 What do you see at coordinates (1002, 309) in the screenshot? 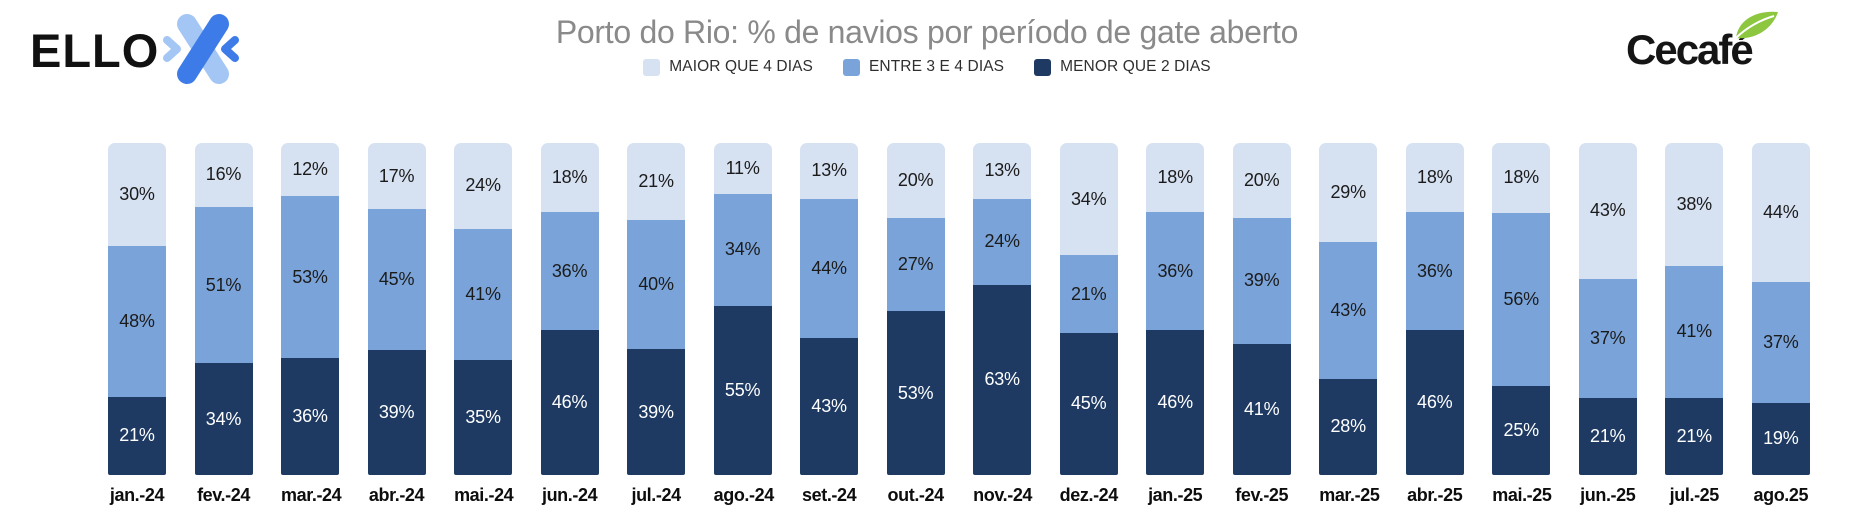
I see `stacked-bar: 13% 24% 63%` at bounding box center [1002, 309].